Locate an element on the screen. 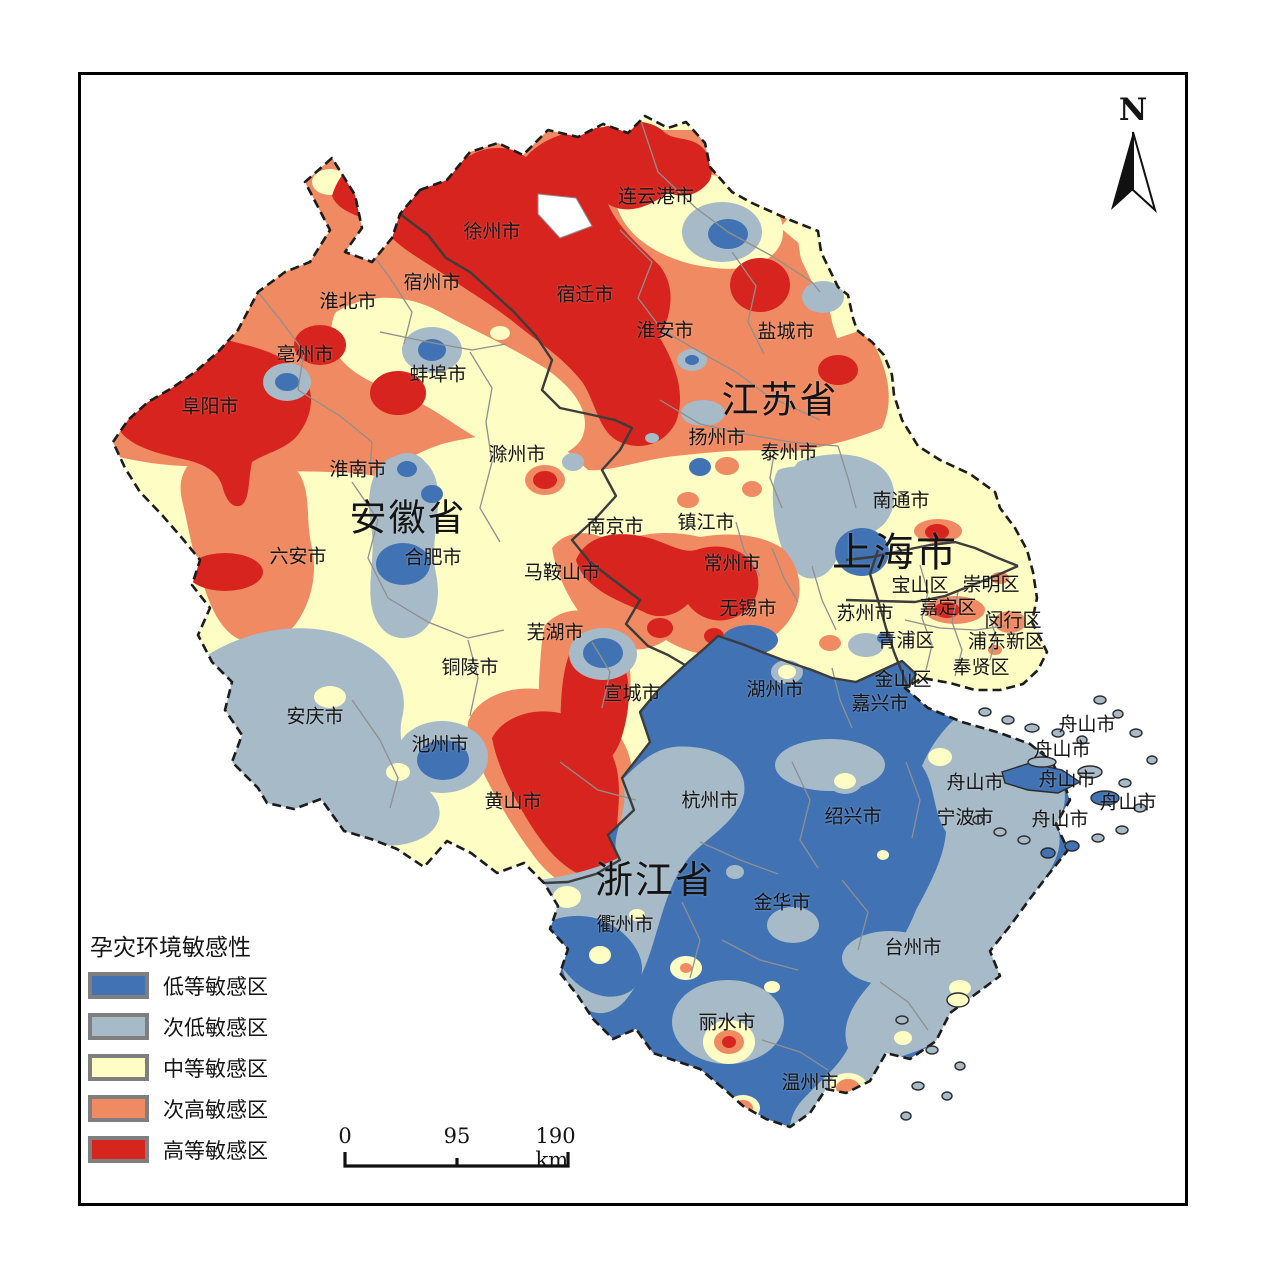 Image resolution: width=1268 pixels, height=1268 pixels. scale-bar: 0 95 190 km is located at coordinates (483, 1148).